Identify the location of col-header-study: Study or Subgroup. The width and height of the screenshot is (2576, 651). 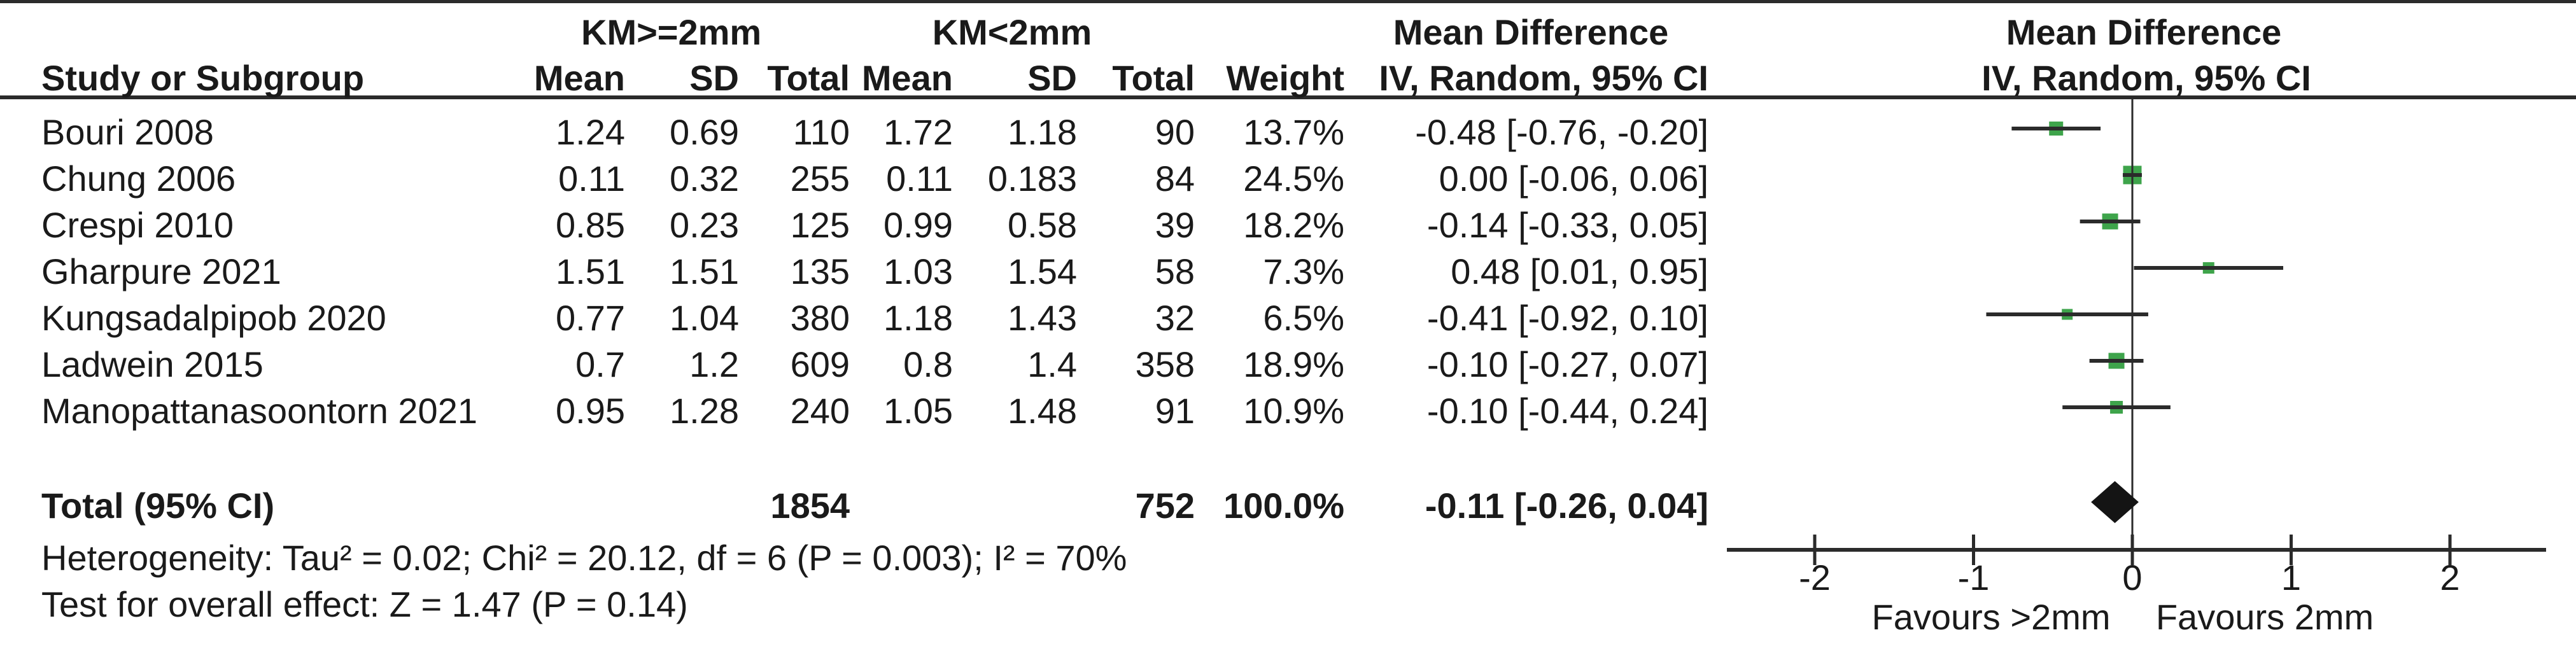
(203, 78).